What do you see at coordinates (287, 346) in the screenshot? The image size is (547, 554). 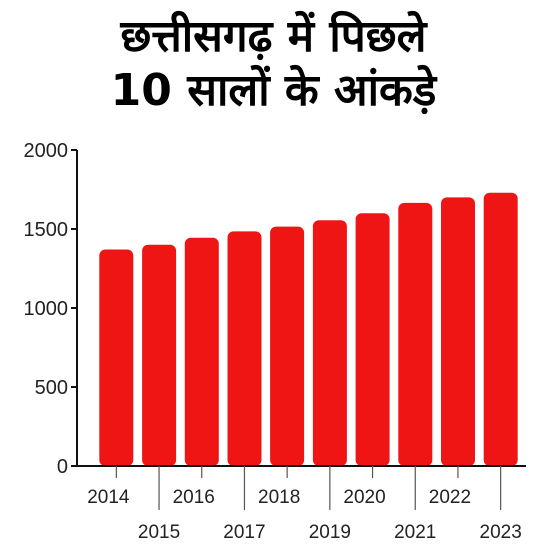 I see `bar-2018` at bounding box center [287, 346].